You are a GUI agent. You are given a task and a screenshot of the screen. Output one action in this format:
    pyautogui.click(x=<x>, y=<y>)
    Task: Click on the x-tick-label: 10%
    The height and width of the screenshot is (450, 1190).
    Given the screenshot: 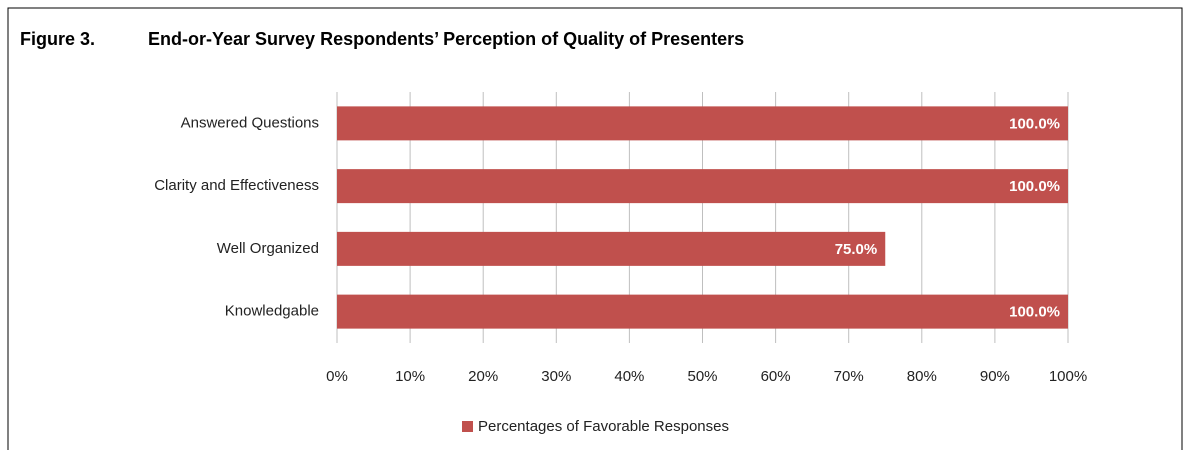 What is the action you would take?
    pyautogui.click(x=410, y=376)
    